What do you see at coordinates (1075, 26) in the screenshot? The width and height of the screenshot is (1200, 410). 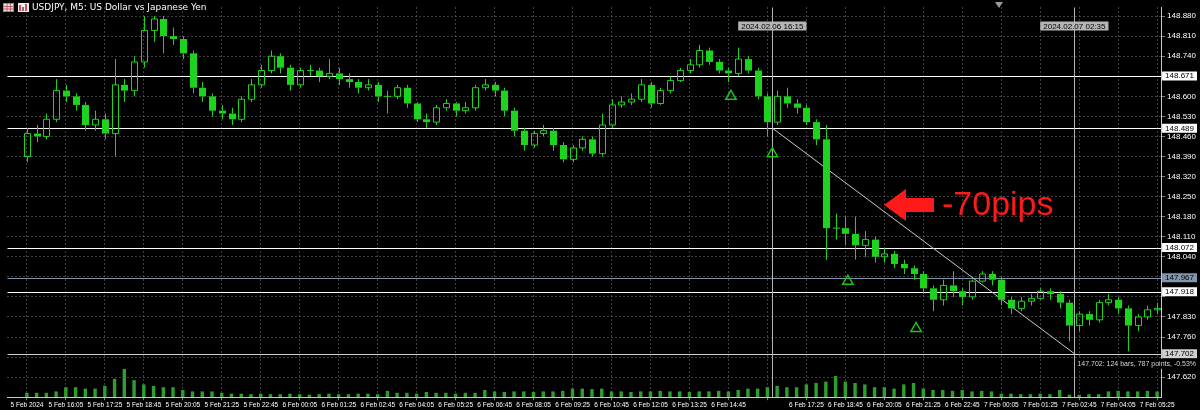 I see `ref-line-label: 2024.02.07 02:35` at bounding box center [1075, 26].